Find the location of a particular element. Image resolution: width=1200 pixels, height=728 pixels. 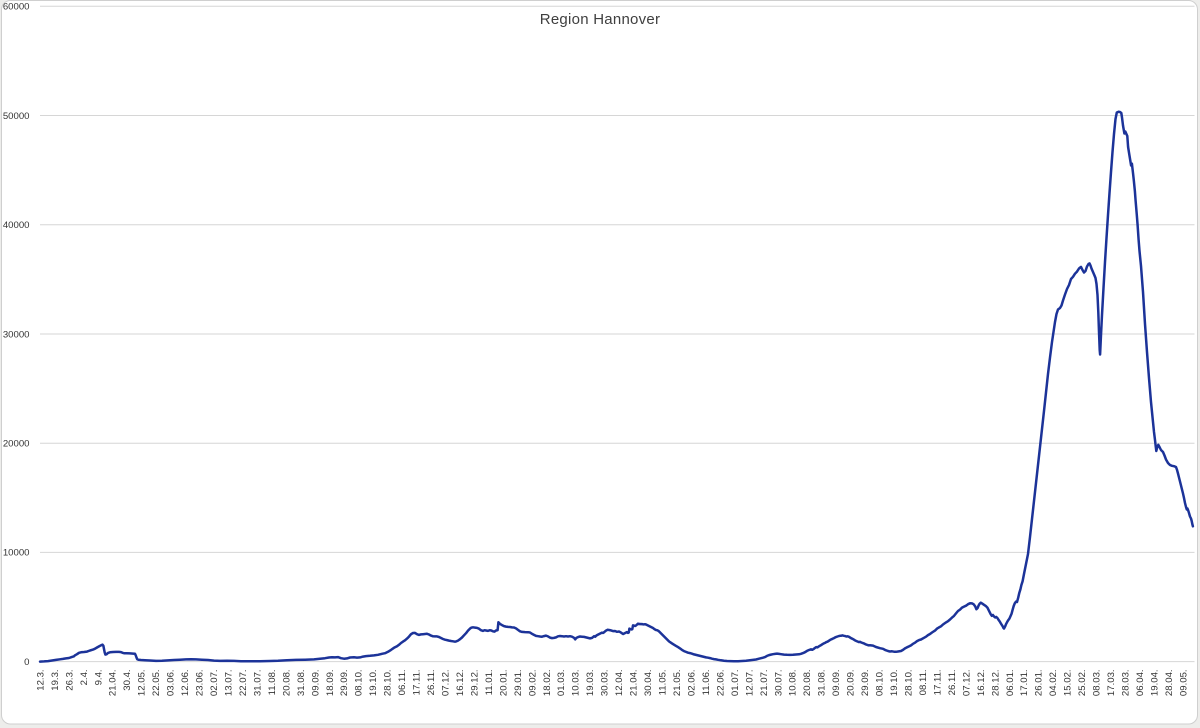

svg-text: 19.04. is located at coordinates (1154, 682).